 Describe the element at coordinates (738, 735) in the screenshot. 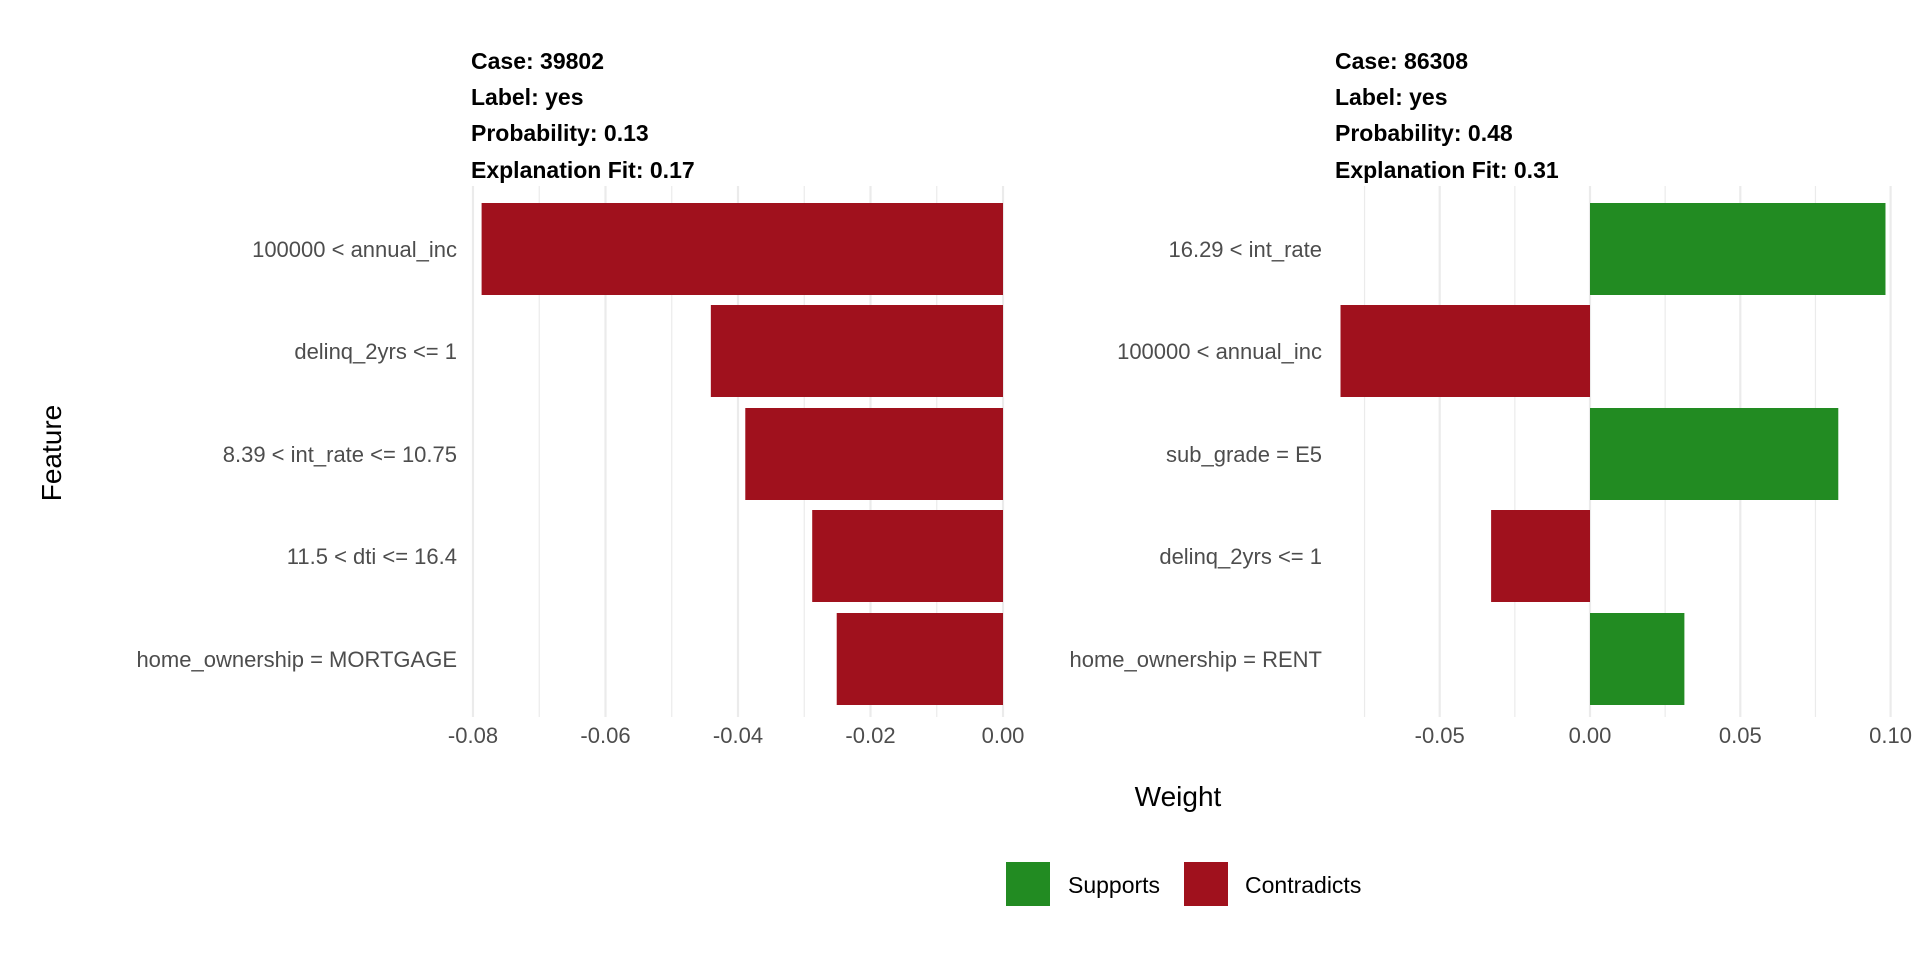

I see `x-tick-label: -0.04` at that location.